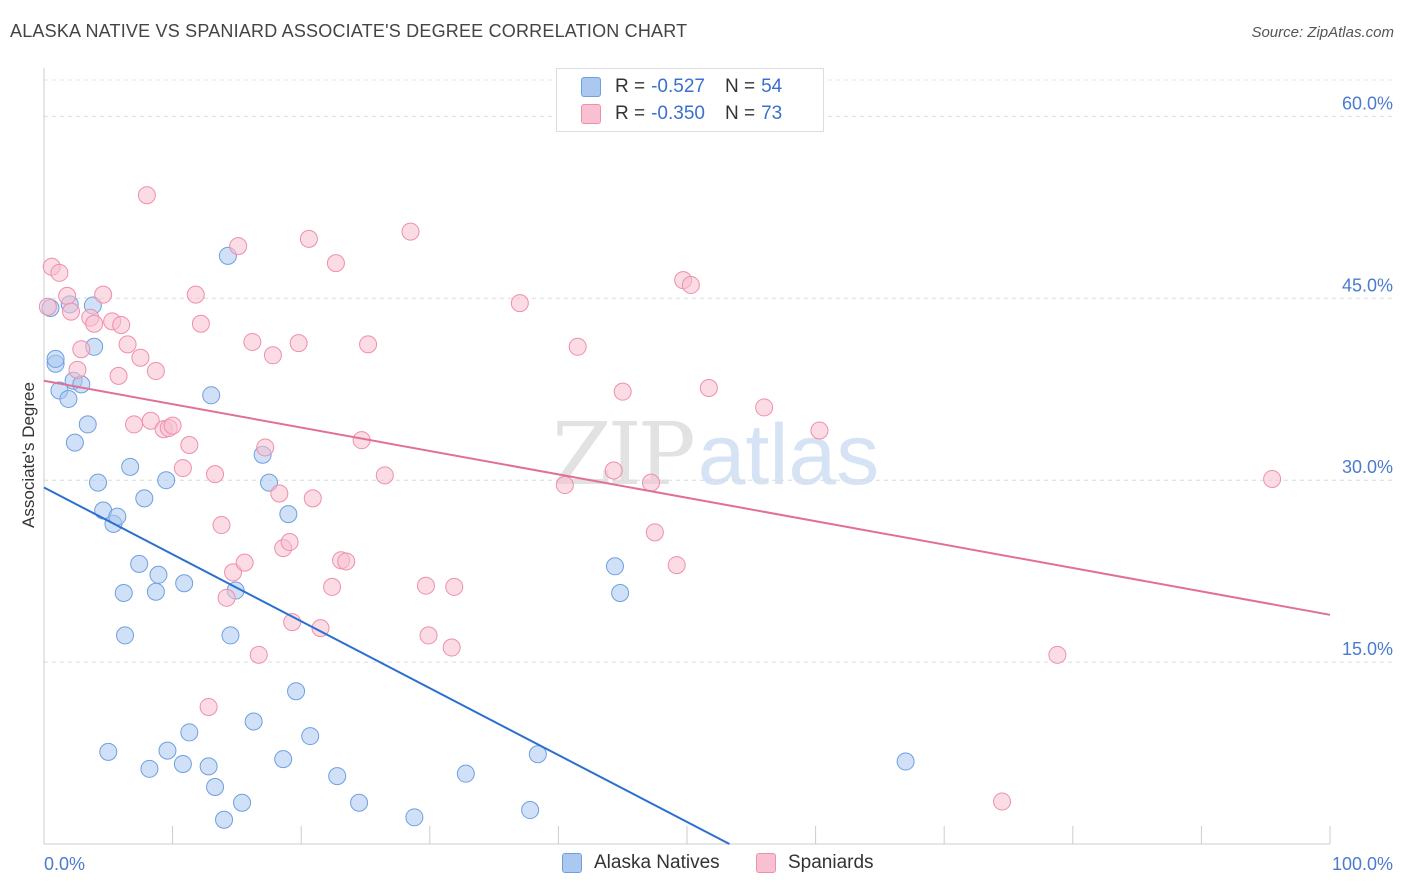 The height and width of the screenshot is (892, 1406). What do you see at coordinates (678, 113) in the screenshot?
I see `legend-r-value: -0.350` at bounding box center [678, 113].